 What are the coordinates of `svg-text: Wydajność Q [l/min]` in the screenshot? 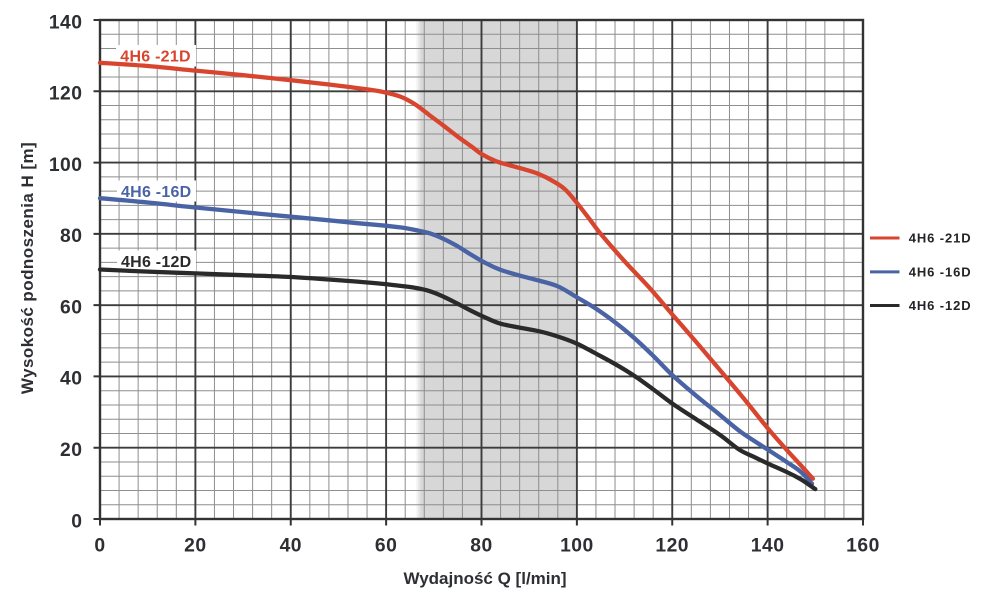 It's located at (484, 578).